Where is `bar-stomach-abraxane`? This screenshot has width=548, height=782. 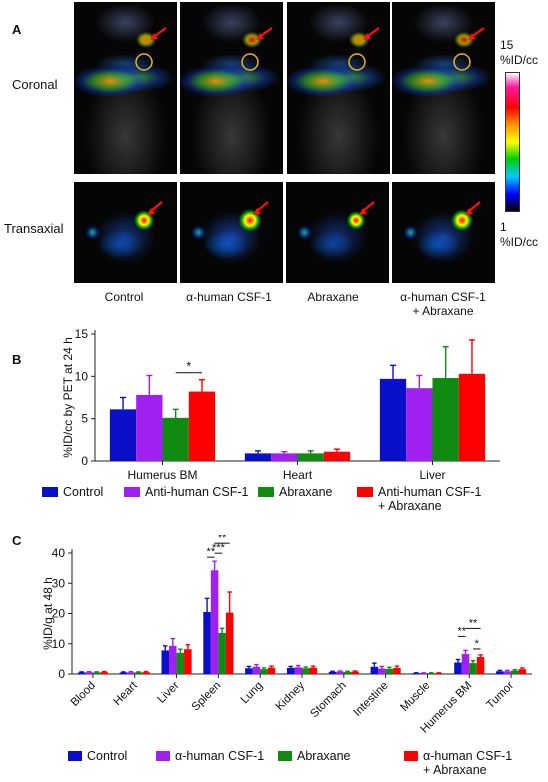
bar-stomach-abraxane is located at coordinates (347, 672).